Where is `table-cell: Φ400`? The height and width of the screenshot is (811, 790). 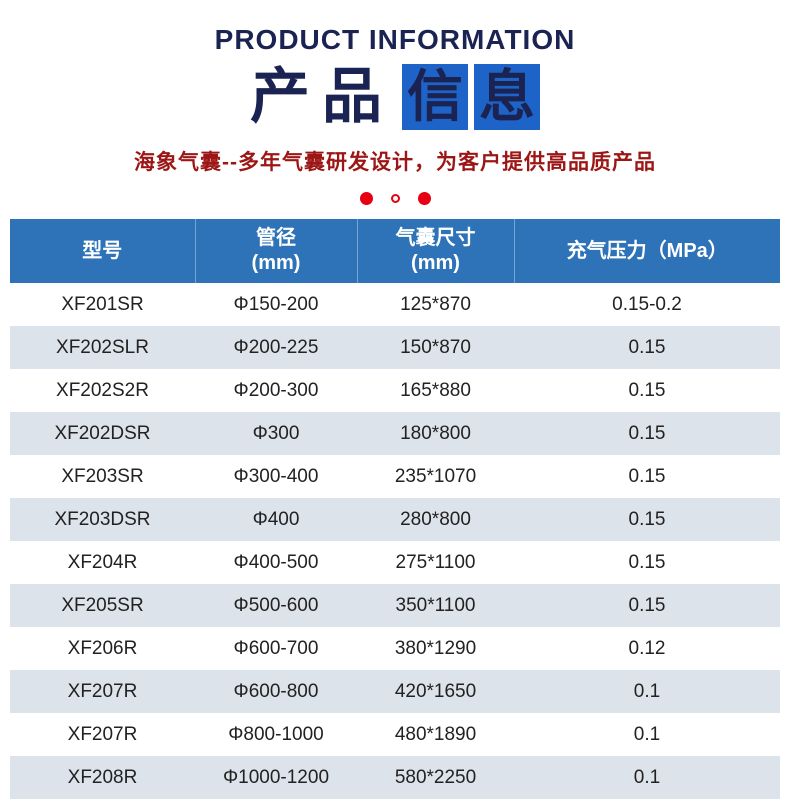 table-cell: Φ400 is located at coordinates (276, 519).